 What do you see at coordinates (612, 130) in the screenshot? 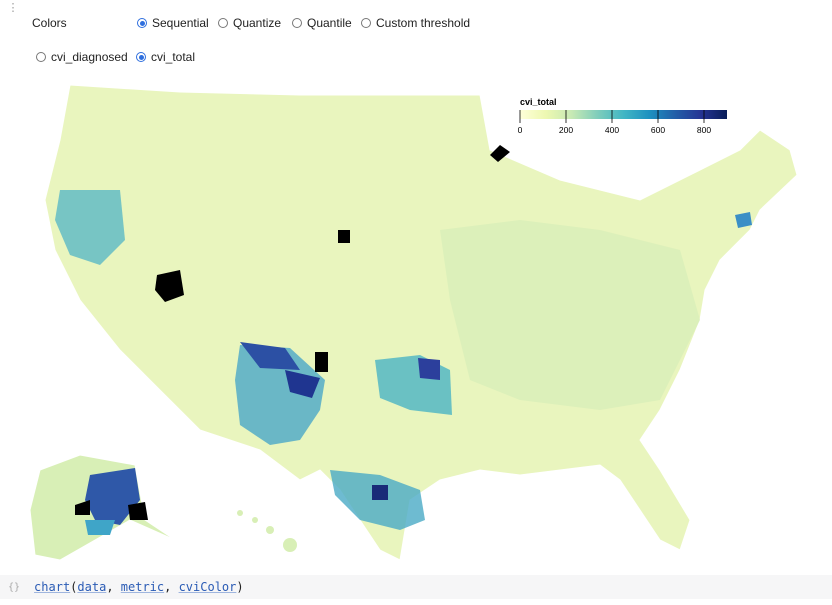
I see `legend-tick-label: 400` at bounding box center [612, 130].